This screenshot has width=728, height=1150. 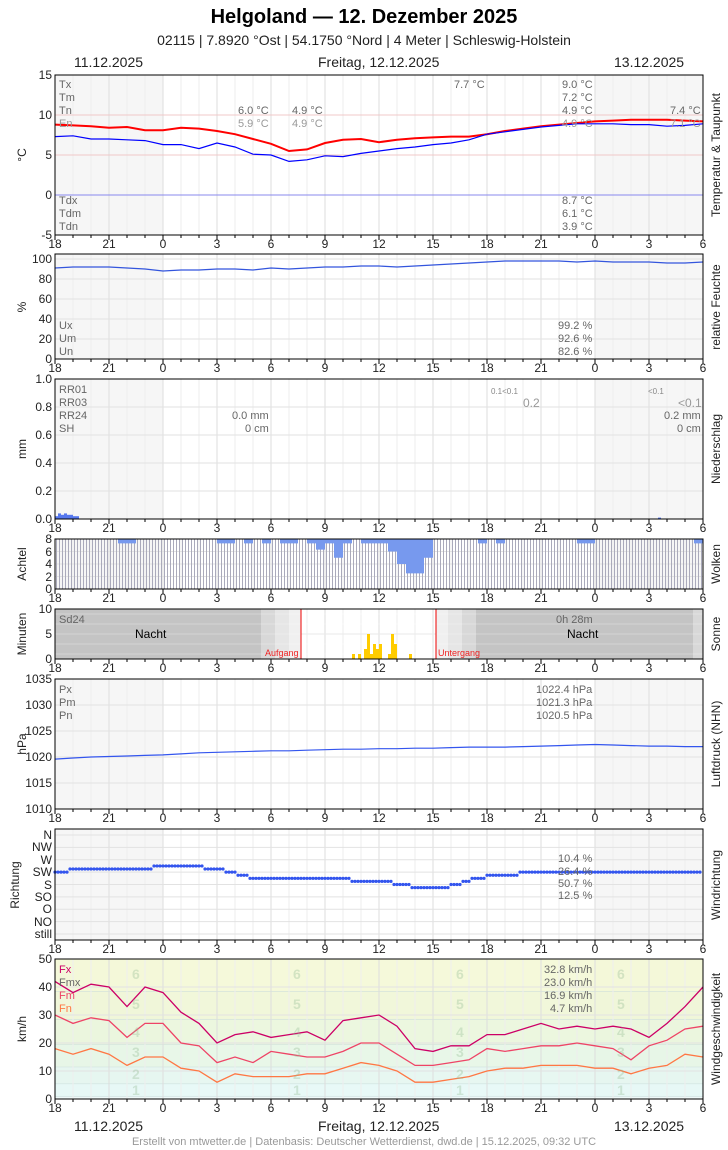 What do you see at coordinates (59, 516) in the screenshot?
I see `precip-bar` at bounding box center [59, 516].